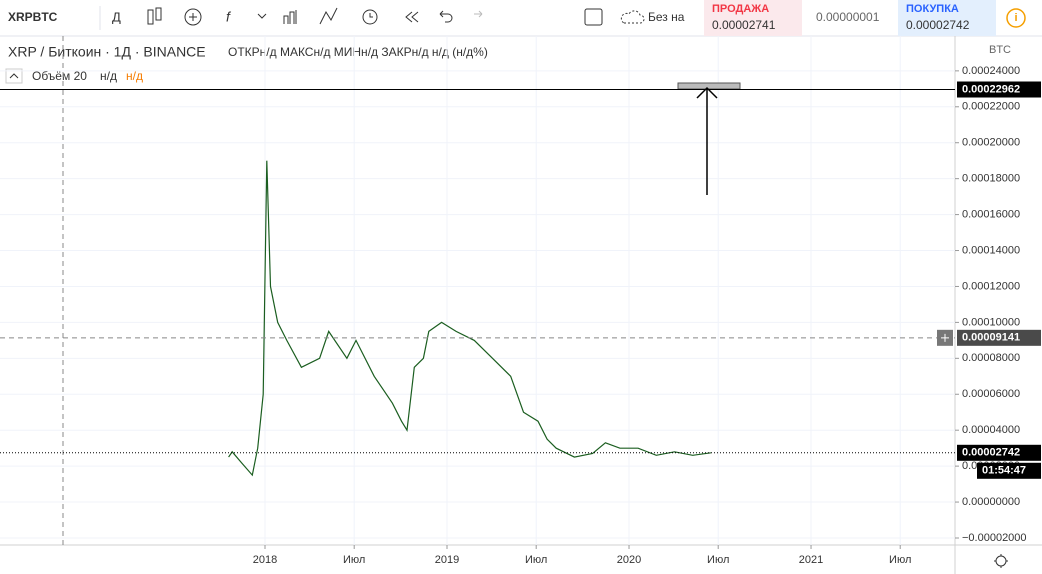  What do you see at coordinates (33, 17) in the screenshot?
I see `symbol: XRPBTC` at bounding box center [33, 17].